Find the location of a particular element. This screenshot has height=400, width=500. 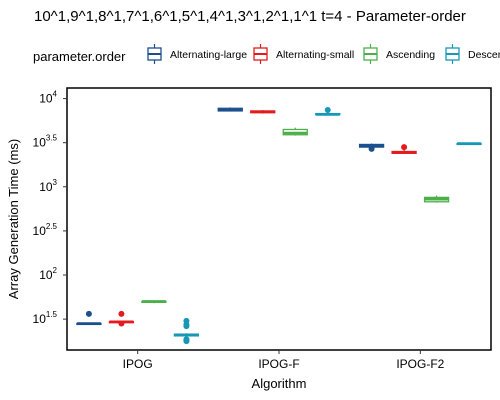

legend-item: Descending is located at coordinates (472, 54).